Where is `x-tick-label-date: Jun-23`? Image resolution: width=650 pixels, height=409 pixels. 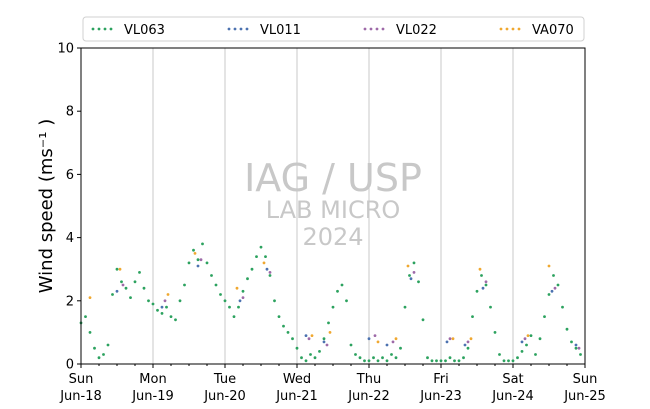
x-tick-label-date: Jun-23 is located at coordinates (440, 396).